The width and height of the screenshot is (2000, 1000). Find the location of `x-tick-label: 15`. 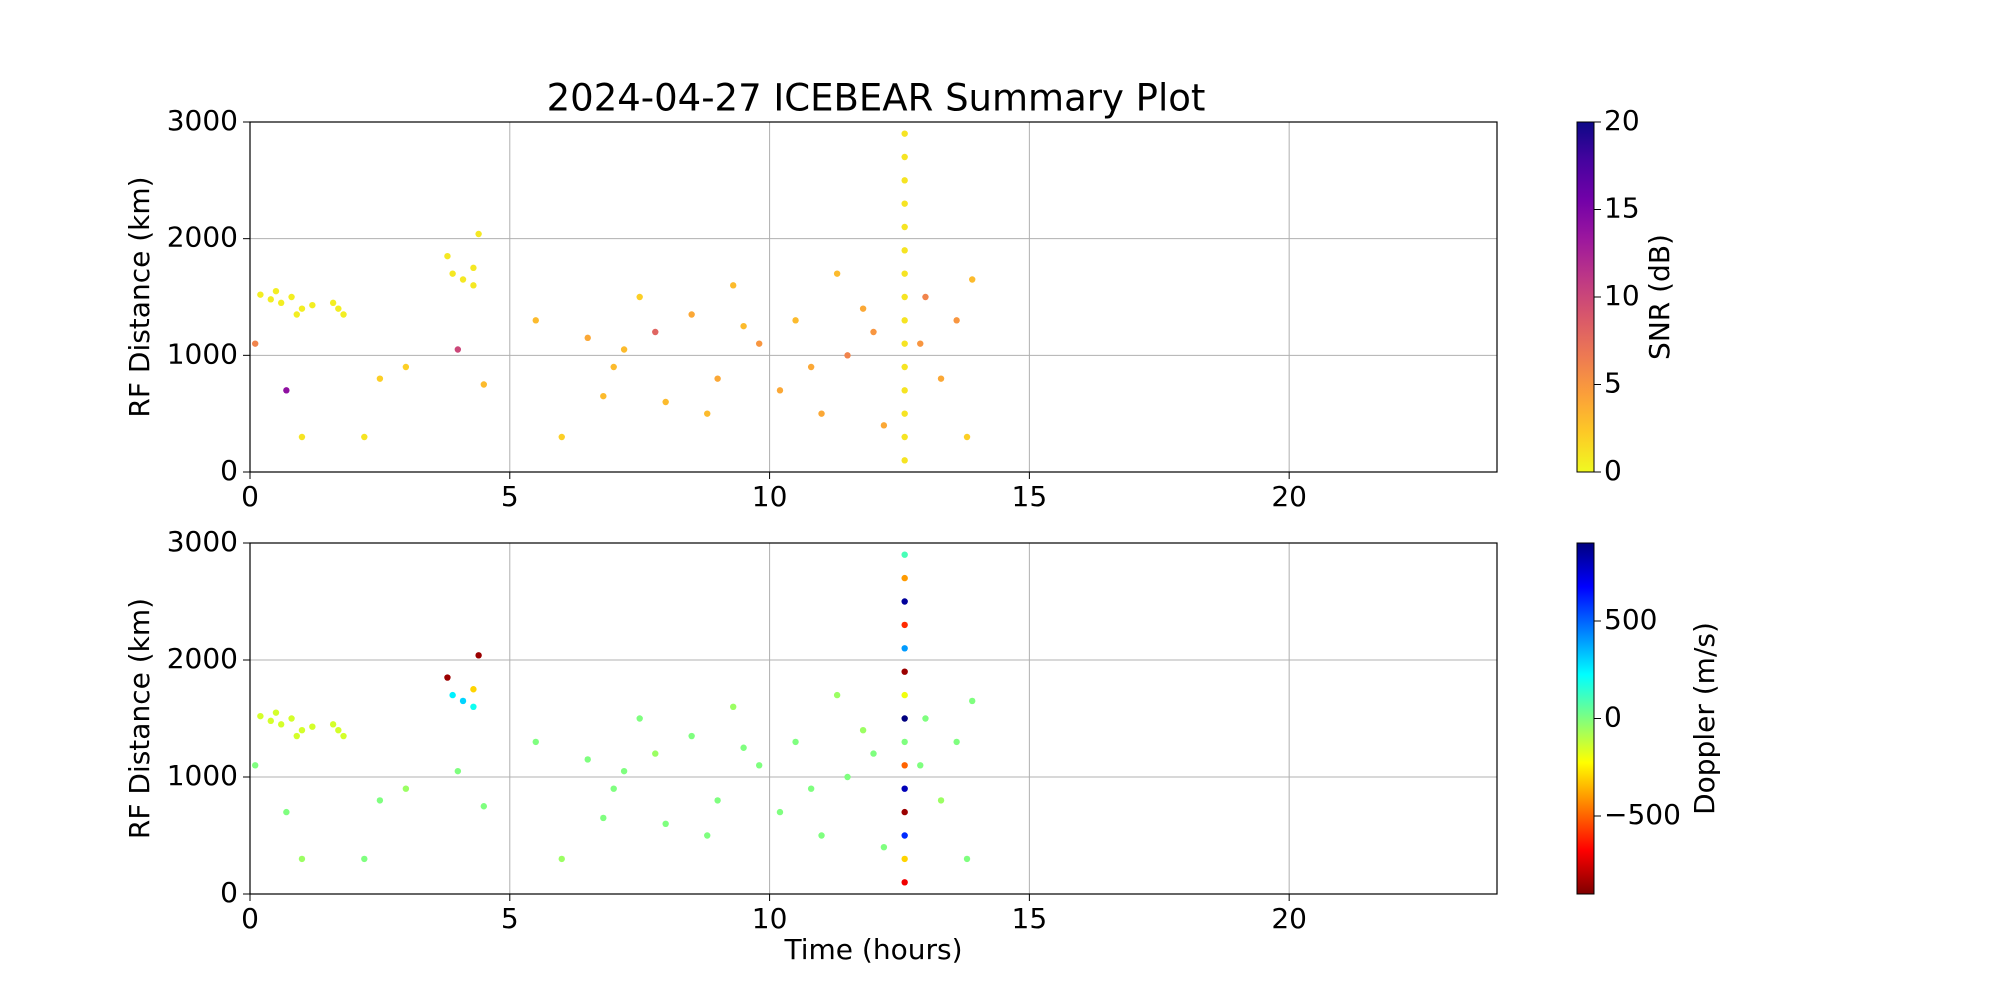

x-tick-label: 15 is located at coordinates (1030, 918).